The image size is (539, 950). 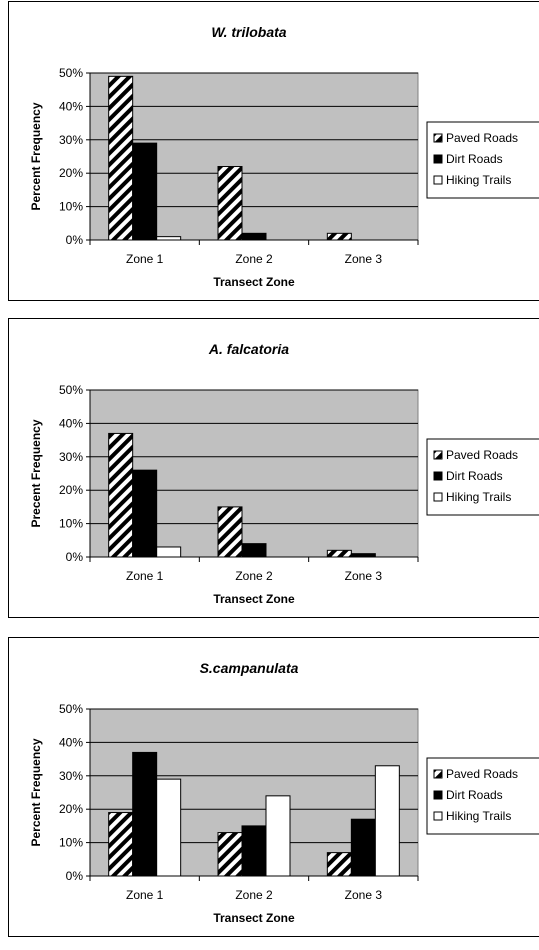 I want to click on chart-title: S.campanulata, so click(x=249, y=668).